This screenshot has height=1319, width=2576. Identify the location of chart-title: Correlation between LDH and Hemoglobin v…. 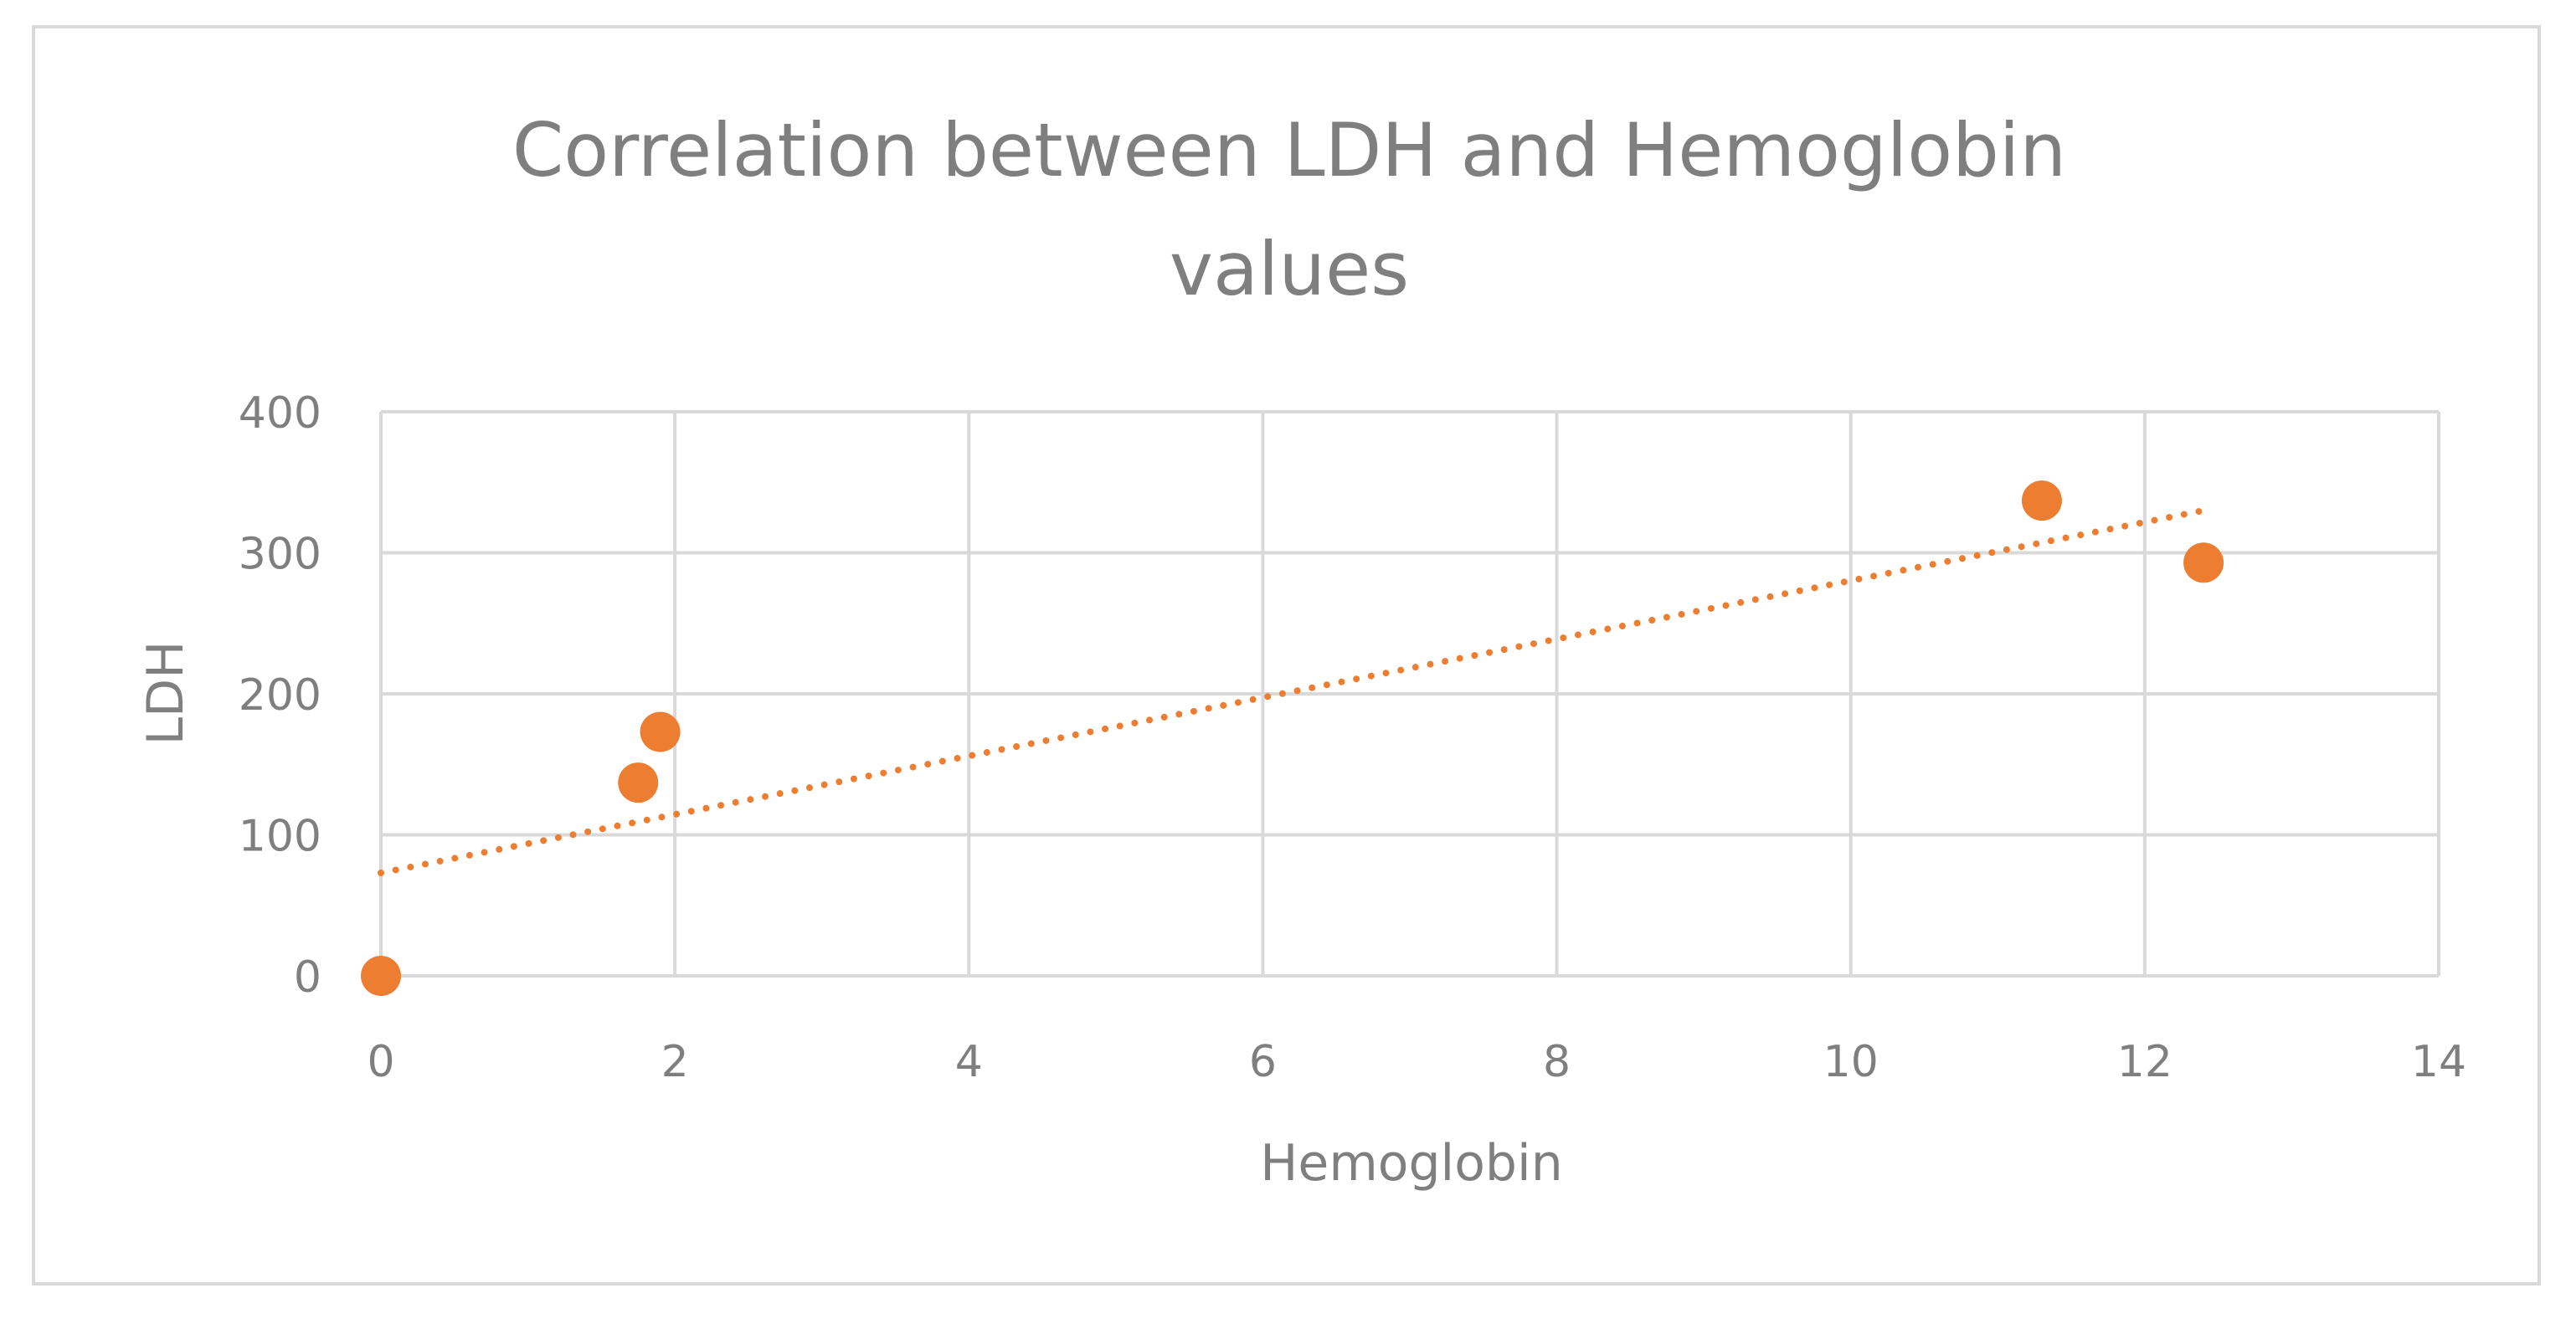
(1289, 209).